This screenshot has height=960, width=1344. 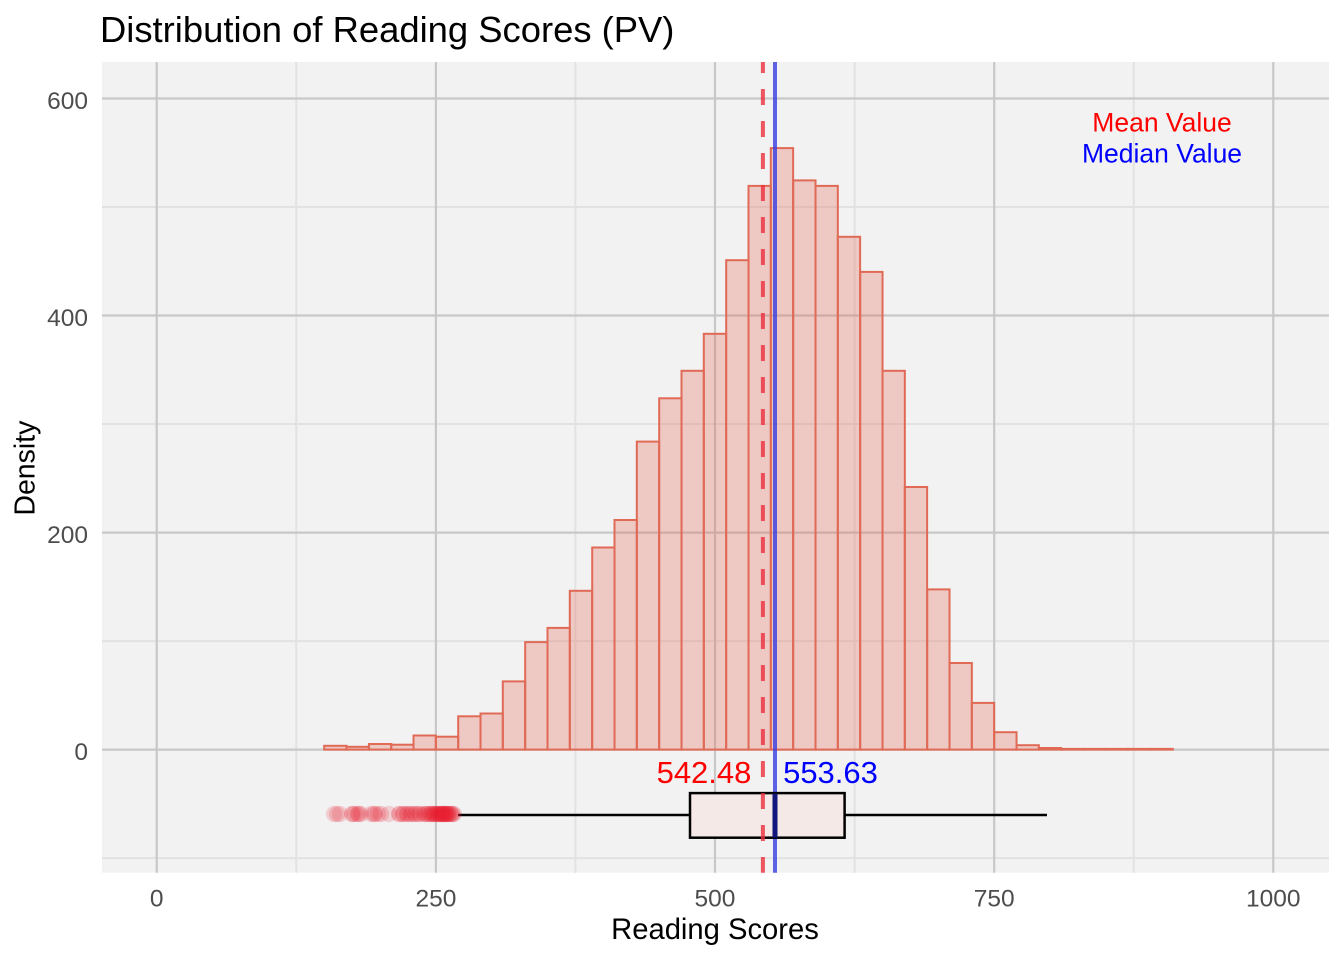 I want to click on svg-text: Median Value, so click(x=1162, y=154).